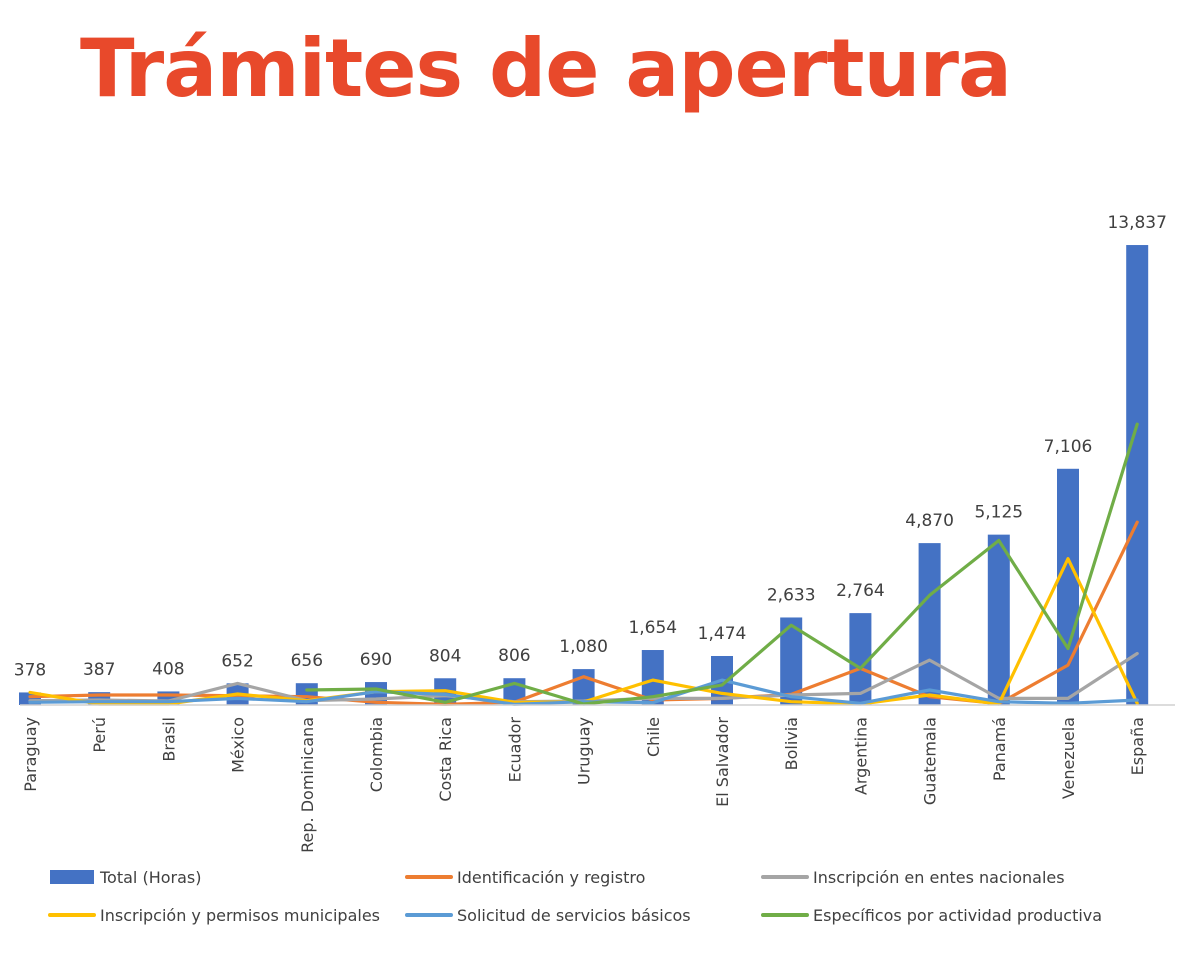 This screenshot has width=1200, height=971. Describe the element at coordinates (791, 595) in the screenshot. I see `data-label-bolivia: 2,633` at that location.